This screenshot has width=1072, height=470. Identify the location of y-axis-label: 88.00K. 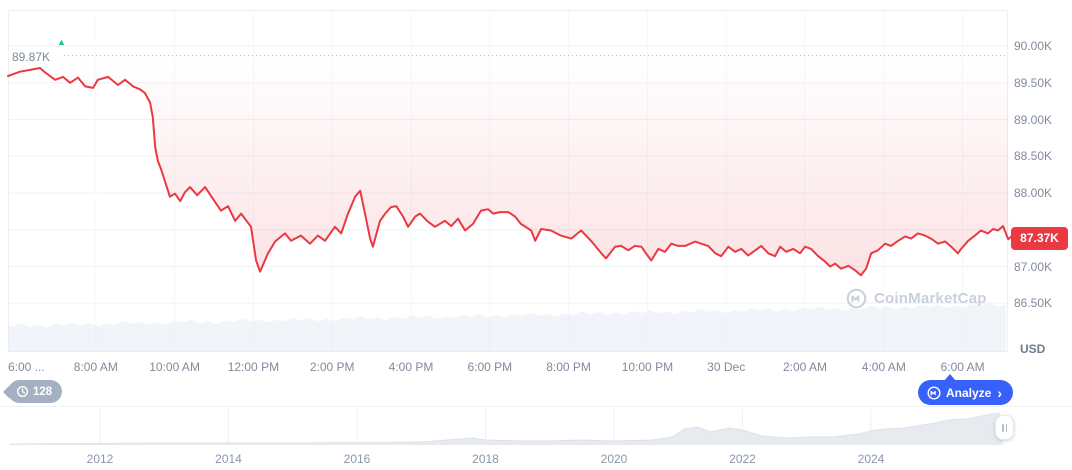
(1033, 193).